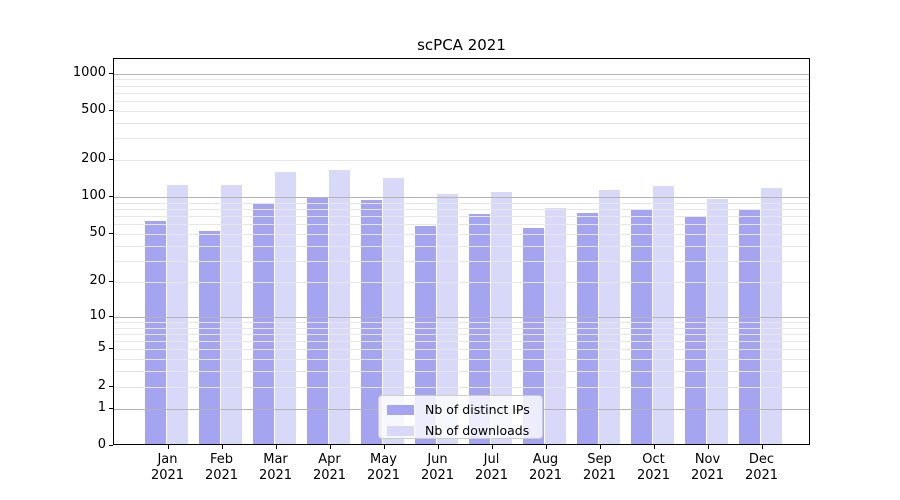 This screenshot has height=500, width=900. What do you see at coordinates (93, 158) in the screenshot?
I see `y-tick-label: 200` at bounding box center [93, 158].